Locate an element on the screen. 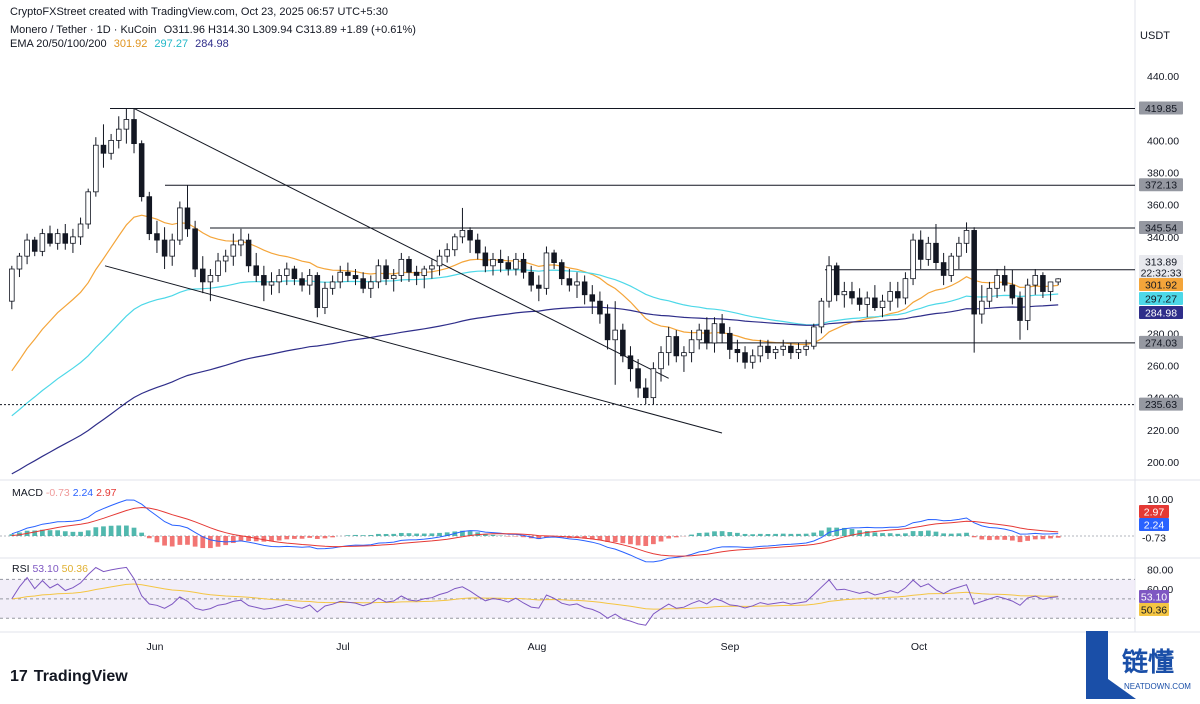 The height and width of the screenshot is (704, 1200). time-axis-label: Sep is located at coordinates (730, 647).